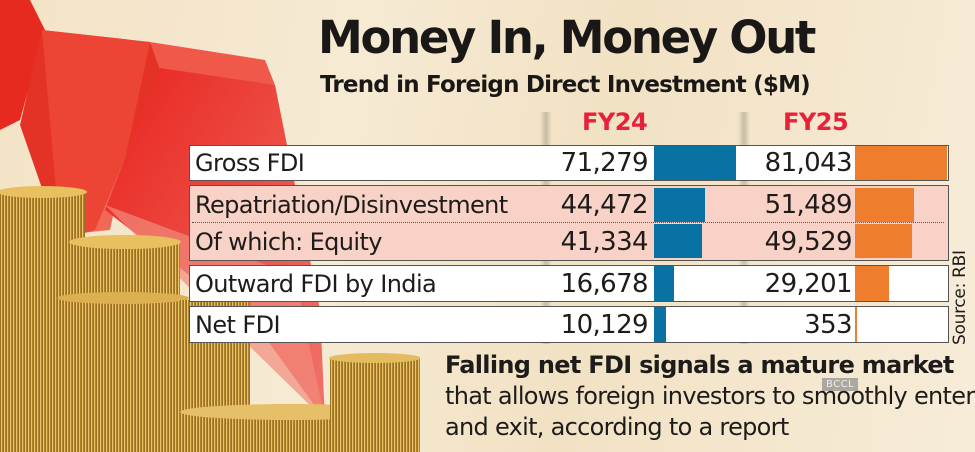 The width and height of the screenshot is (975, 452). Describe the element at coordinates (316, 283) in the screenshot. I see `row-label: Outward FDI by India` at that location.